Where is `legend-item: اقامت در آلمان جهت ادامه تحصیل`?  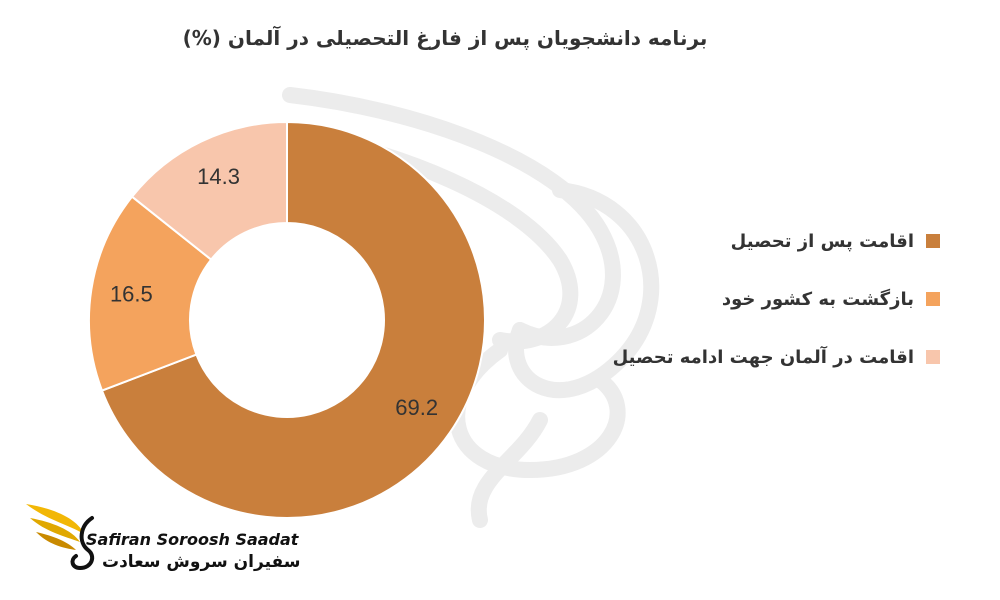
legend-item: اقامت در آلمان جهت ادامه تحصیل is located at coordinates (750, 357).